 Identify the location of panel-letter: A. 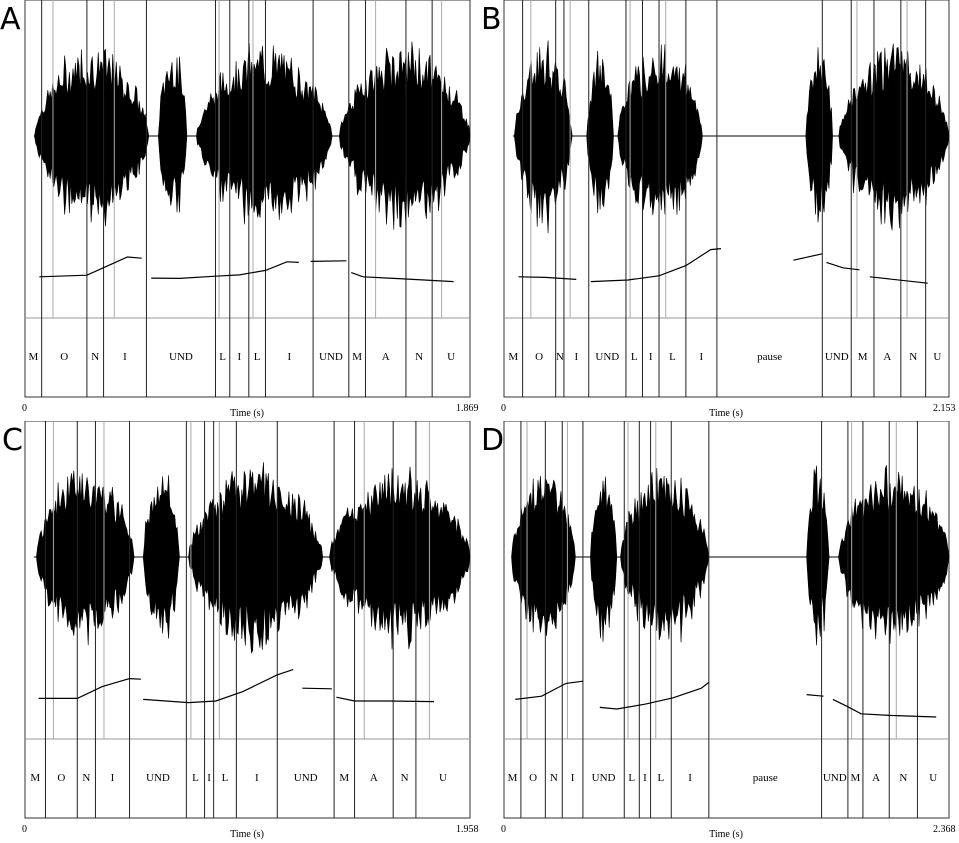
(10, 19).